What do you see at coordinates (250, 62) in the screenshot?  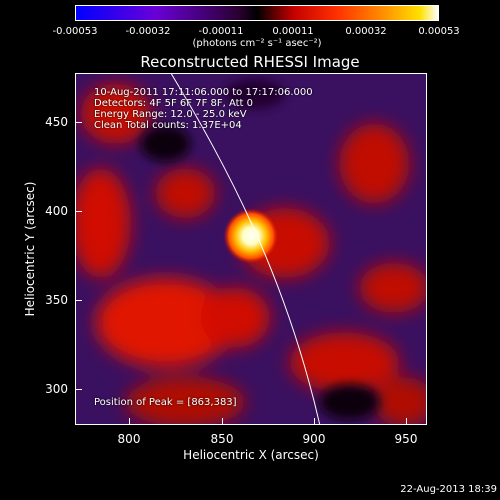 I see `plot-title: Reconstructed RHESSI Image` at bounding box center [250, 62].